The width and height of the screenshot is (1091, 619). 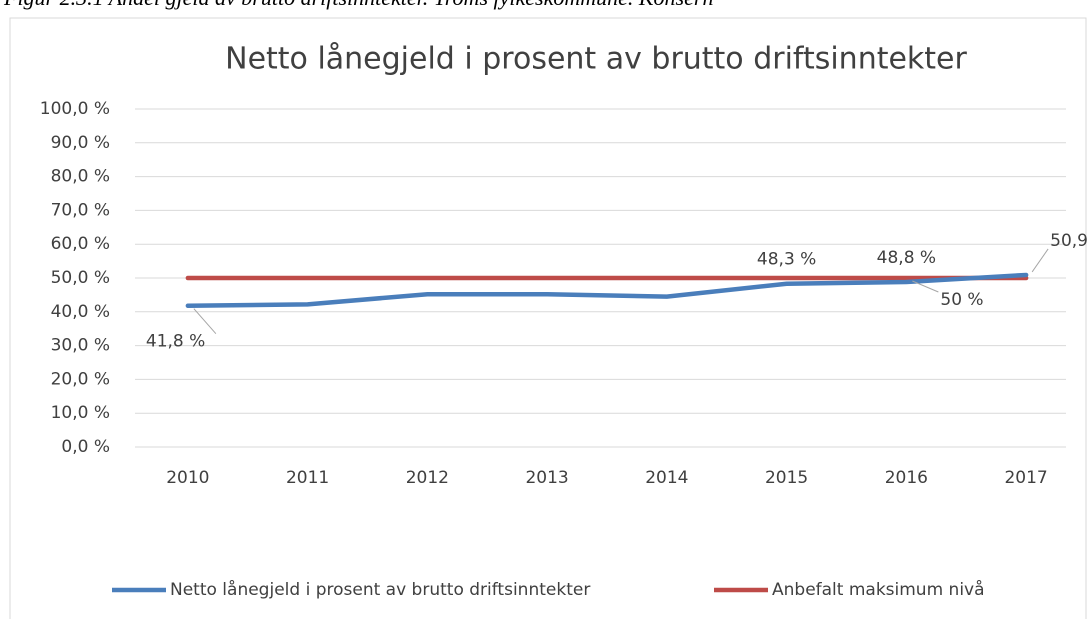 I want to click on data-label: 41,8 %, so click(x=175, y=342).